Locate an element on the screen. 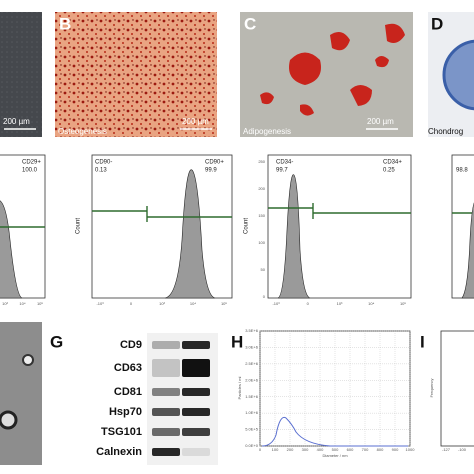  protein-label: Hsp70 is located at coordinates (125, 412).